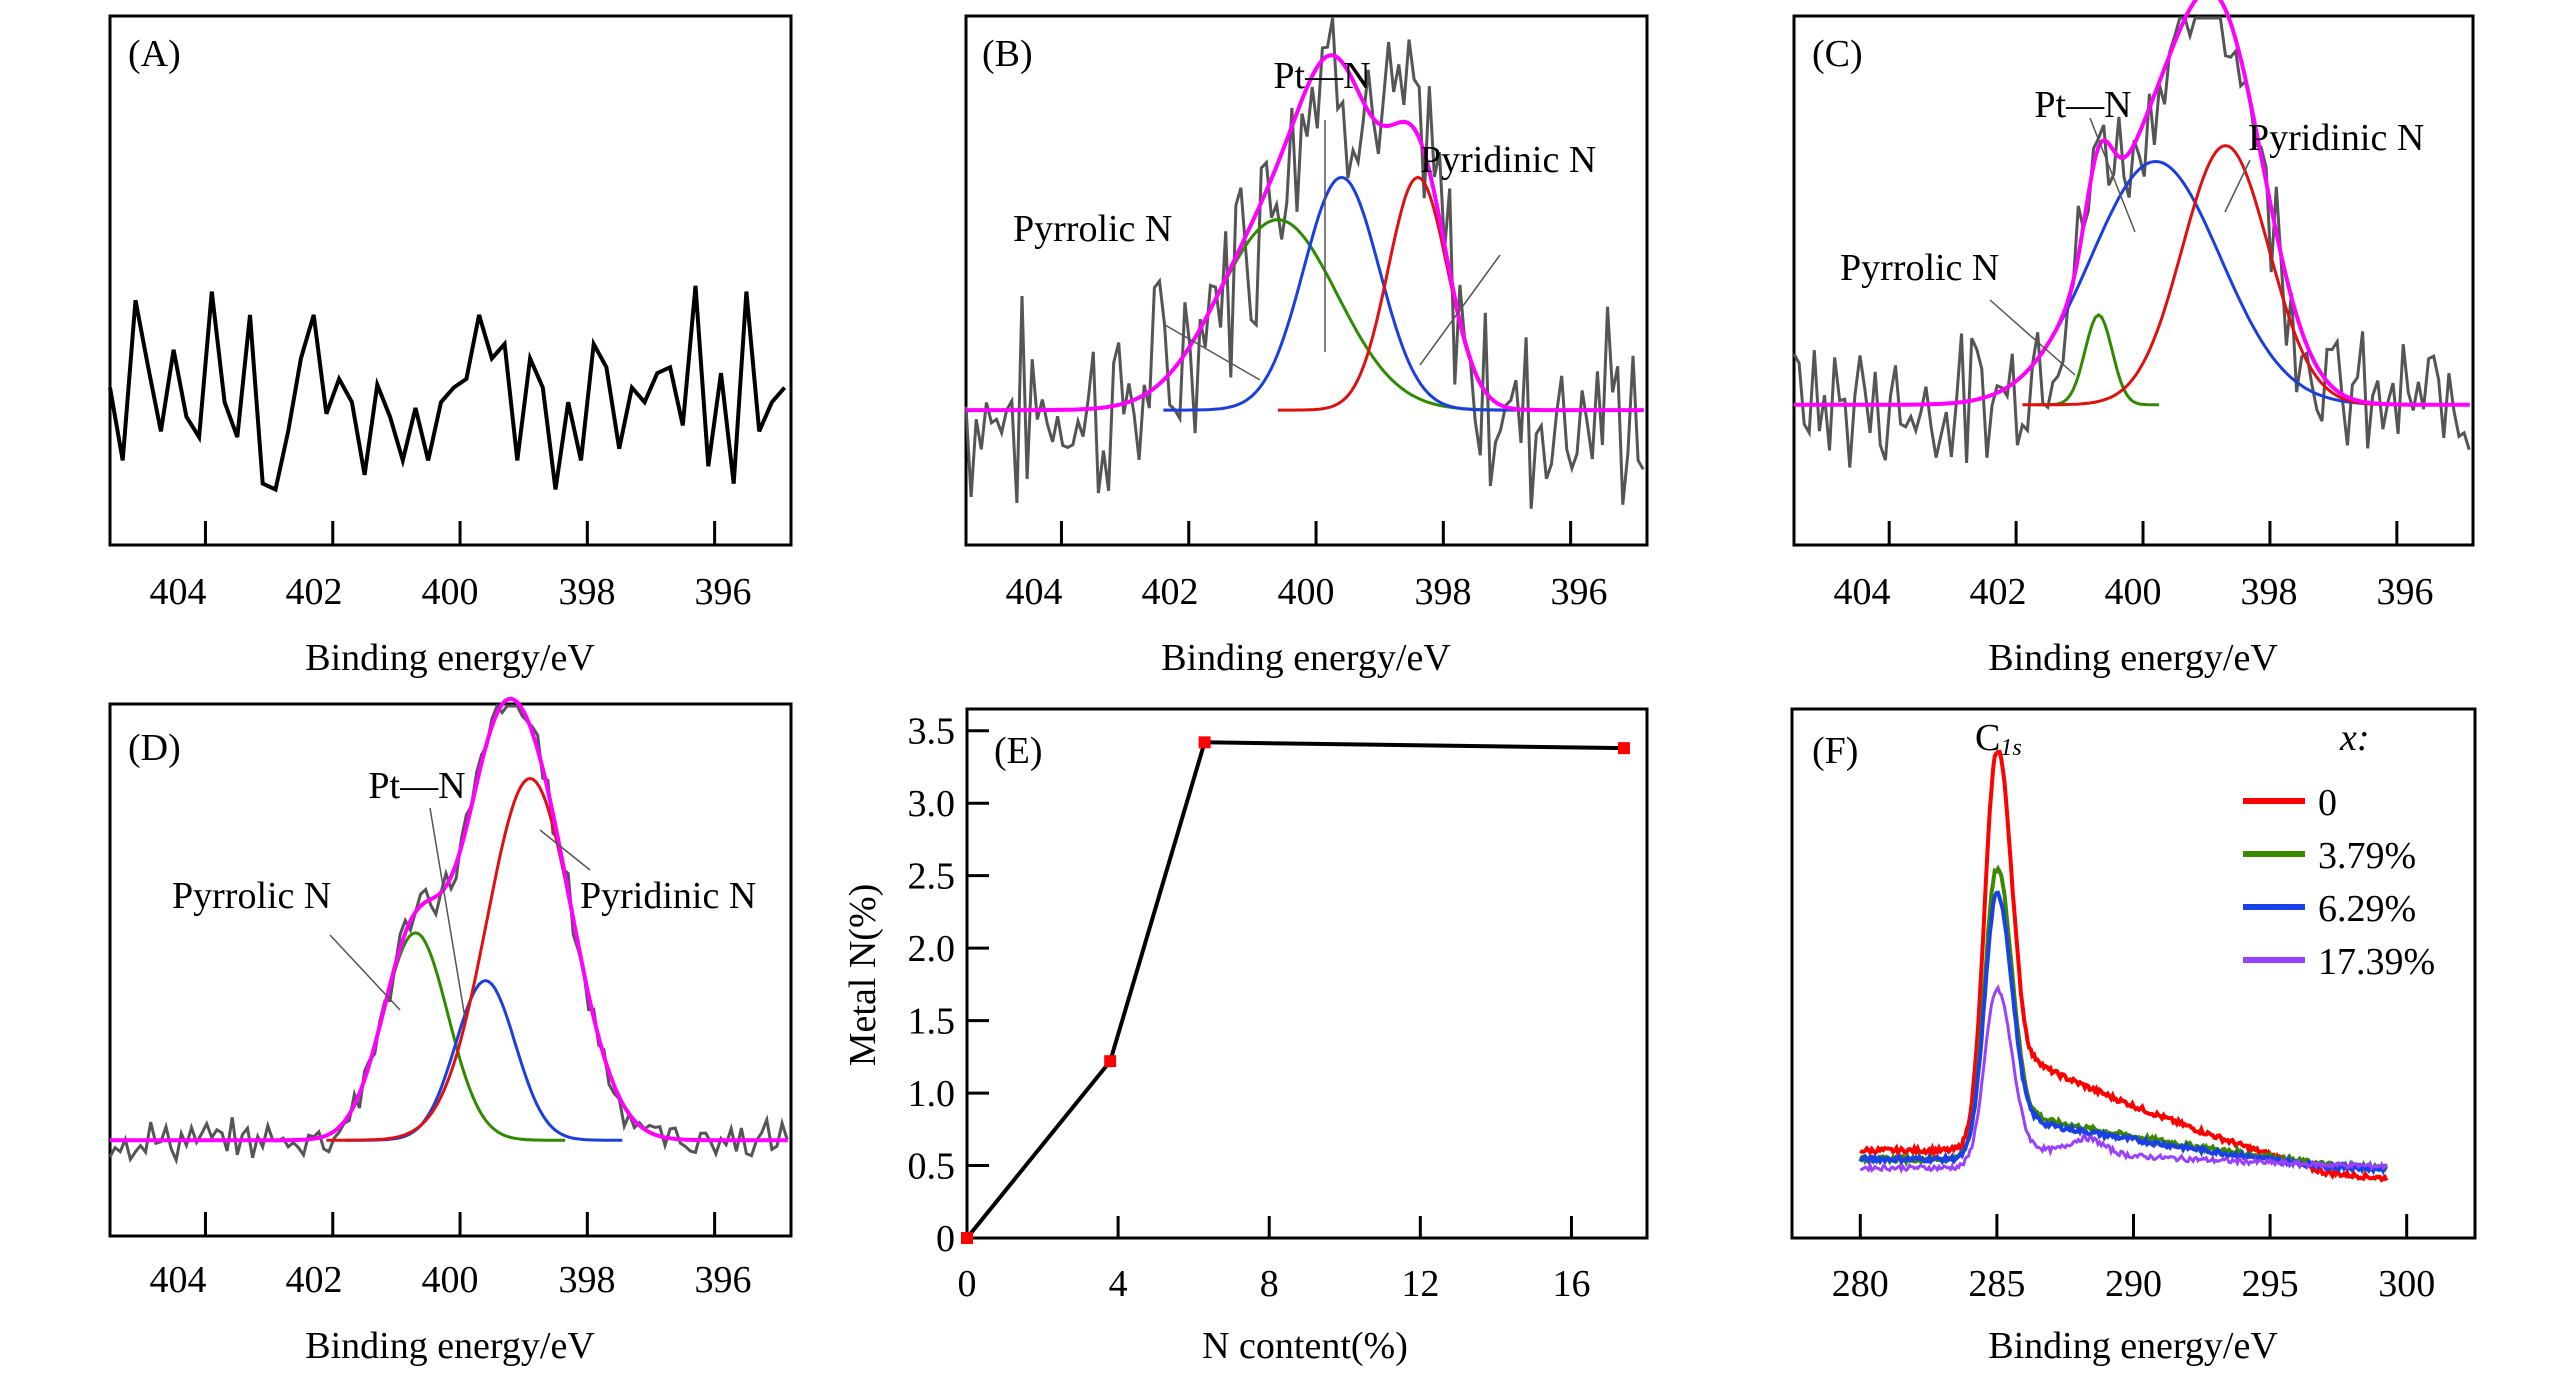  What do you see at coordinates (2133, 1346) in the screenshot?
I see `panel-f-xlabel: Binding energy/eV` at bounding box center [2133, 1346].